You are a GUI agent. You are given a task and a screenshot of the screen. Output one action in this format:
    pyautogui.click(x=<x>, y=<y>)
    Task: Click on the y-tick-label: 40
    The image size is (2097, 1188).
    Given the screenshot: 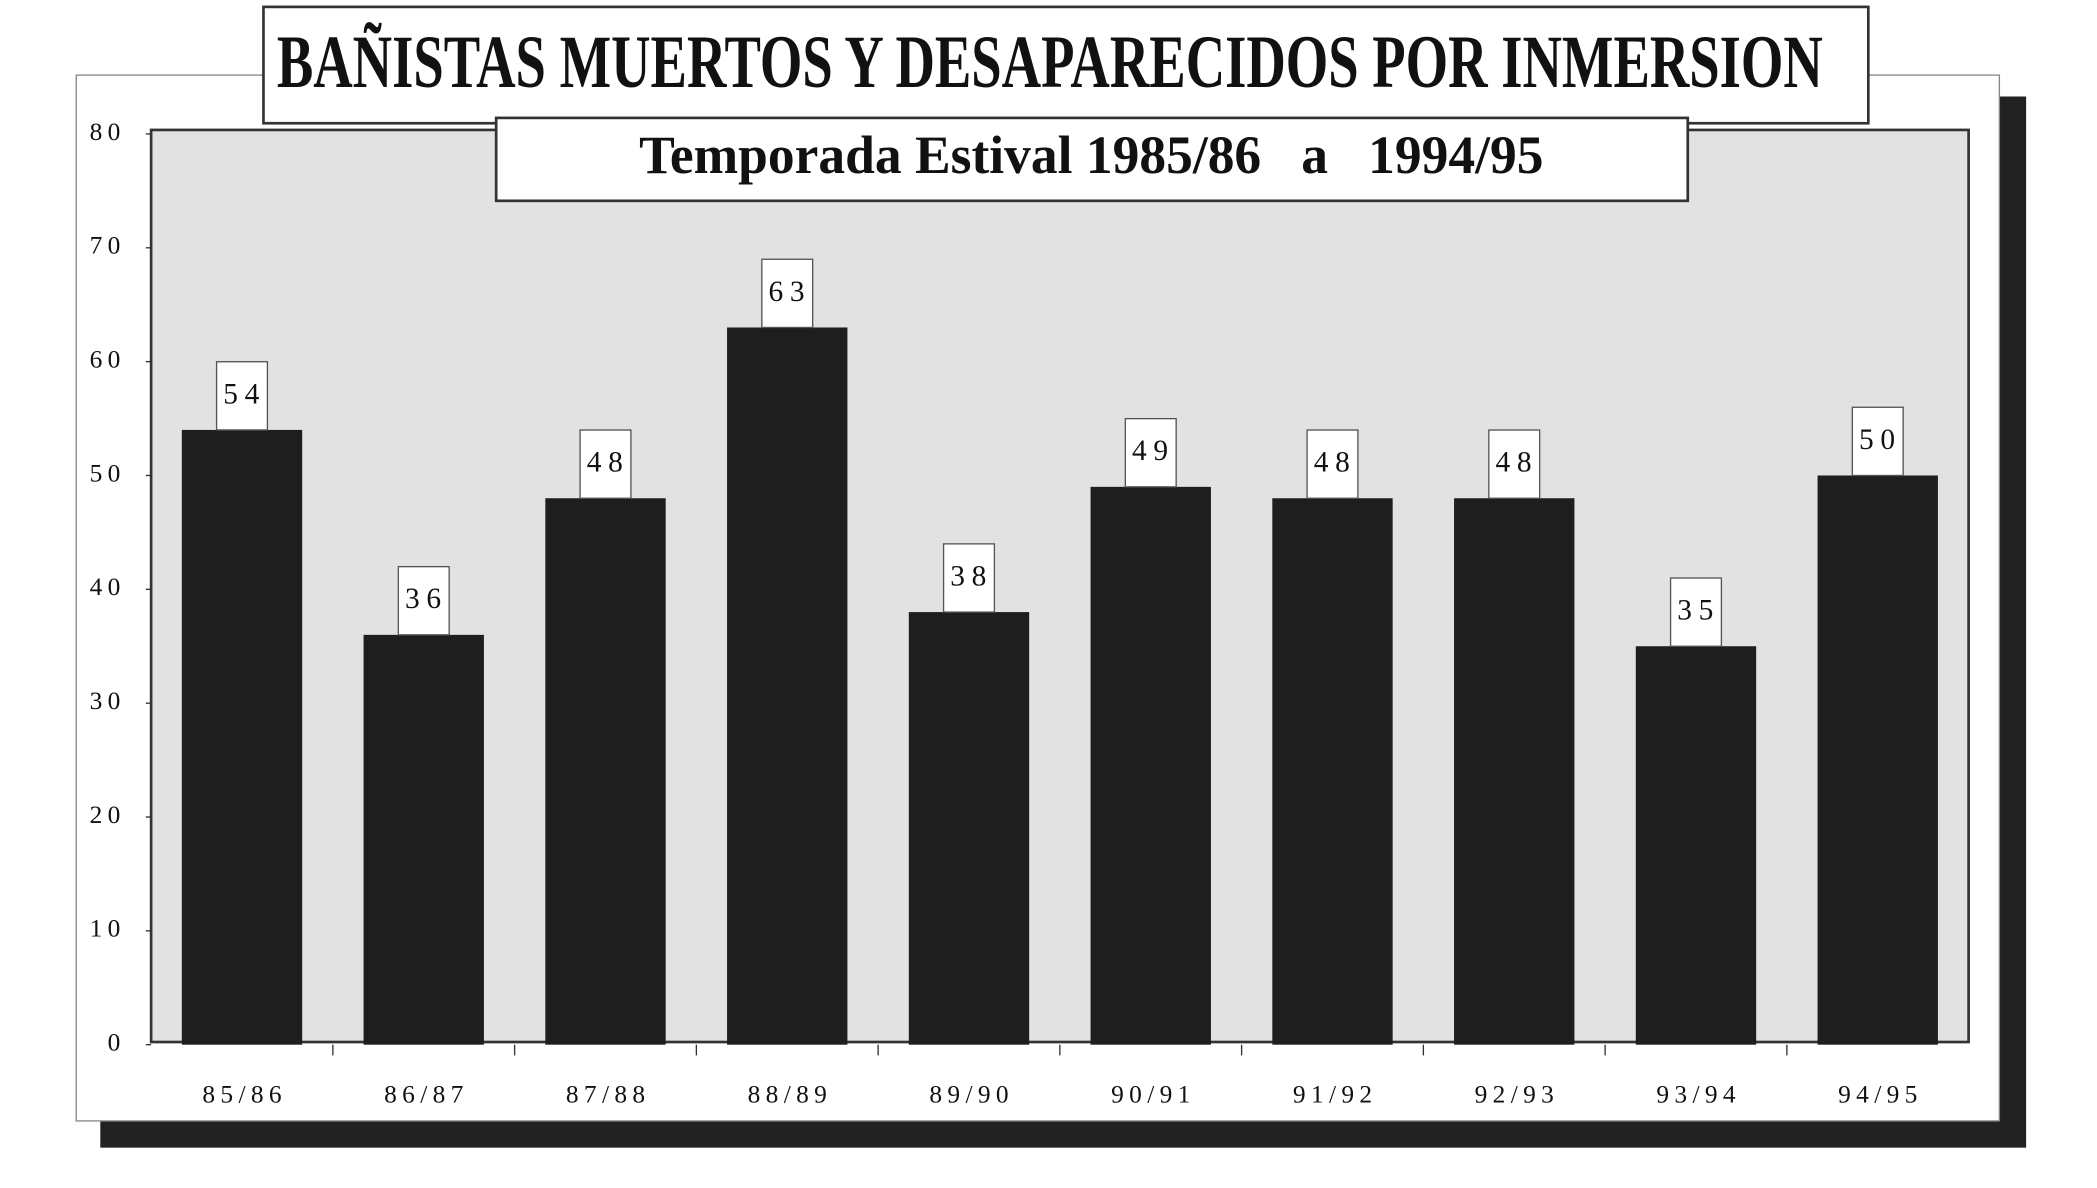 What is the action you would take?
    pyautogui.click(x=108, y=587)
    